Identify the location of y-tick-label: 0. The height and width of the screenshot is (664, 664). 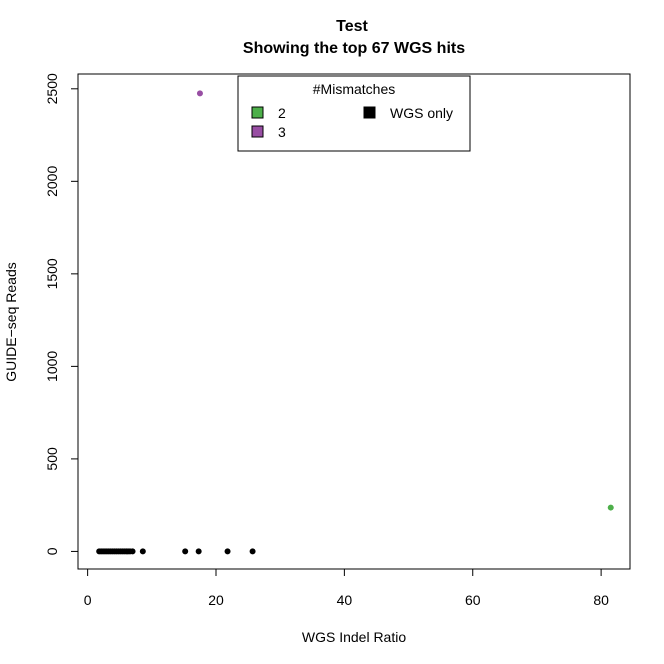
(52, 551).